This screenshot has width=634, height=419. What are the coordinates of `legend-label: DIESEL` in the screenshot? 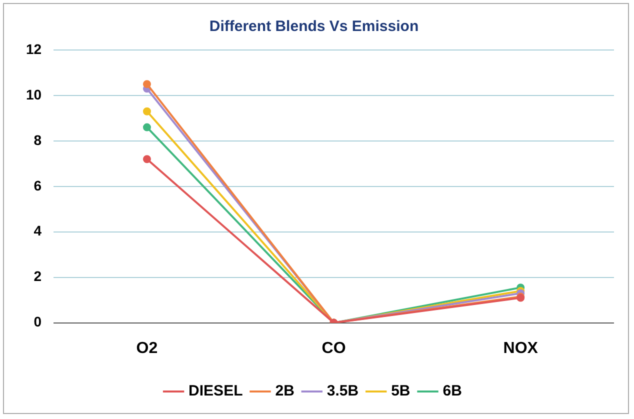 It's located at (215, 391).